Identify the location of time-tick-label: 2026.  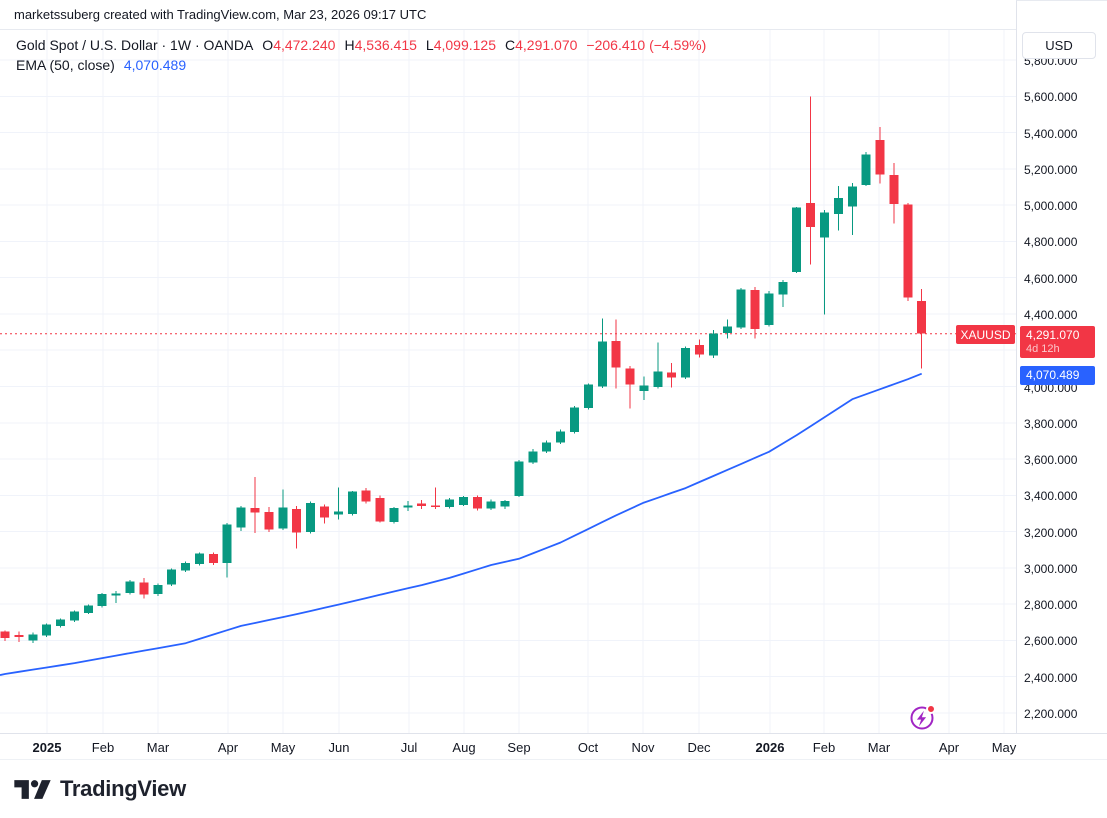
(770, 747).